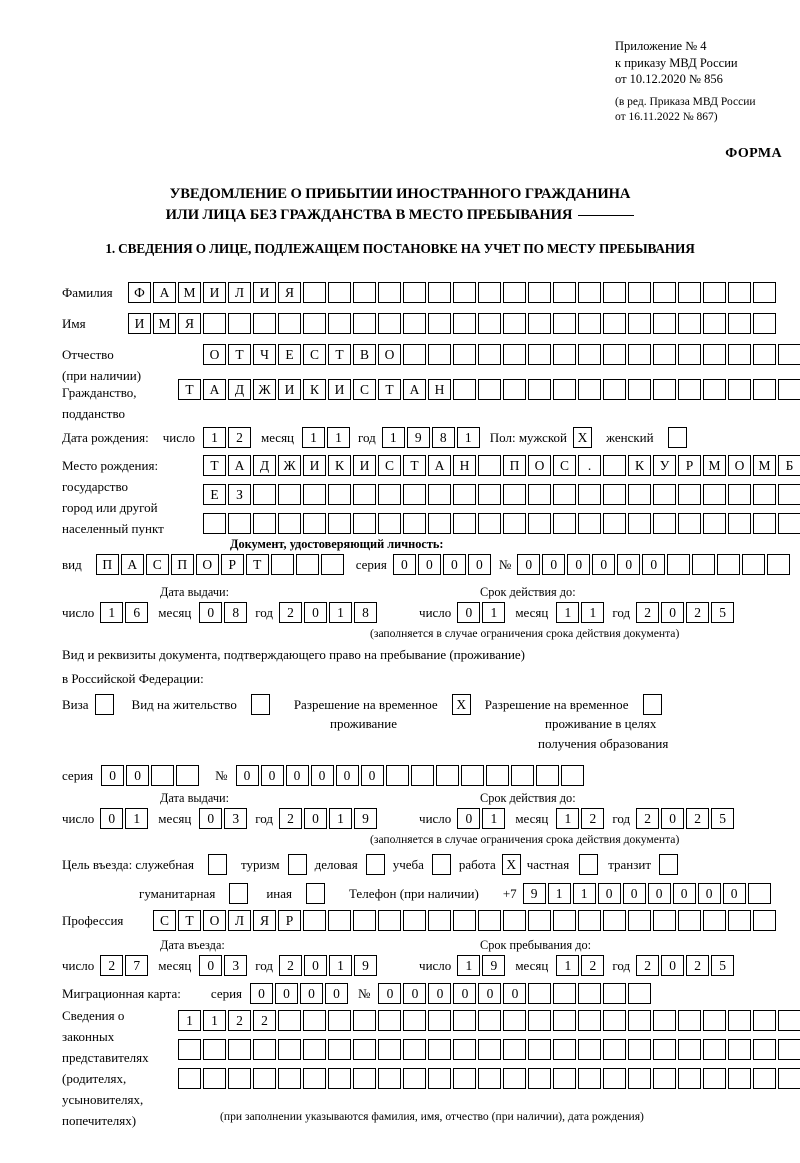 The height and width of the screenshot is (1163, 800). Describe the element at coordinates (272, 775) in the screenshot. I see `field-permit-number-cell-2: 0` at that location.